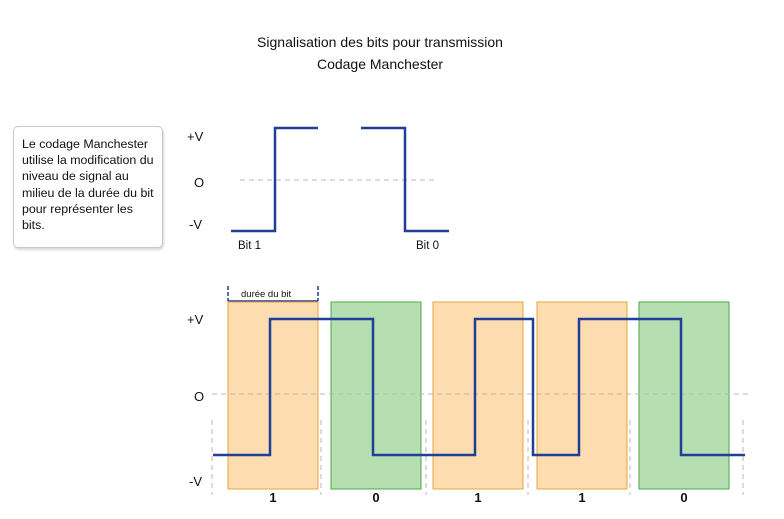 Image resolution: width=784 pixels, height=519 pixels. I want to click on legend-bit1-waveform, so click(274, 179).